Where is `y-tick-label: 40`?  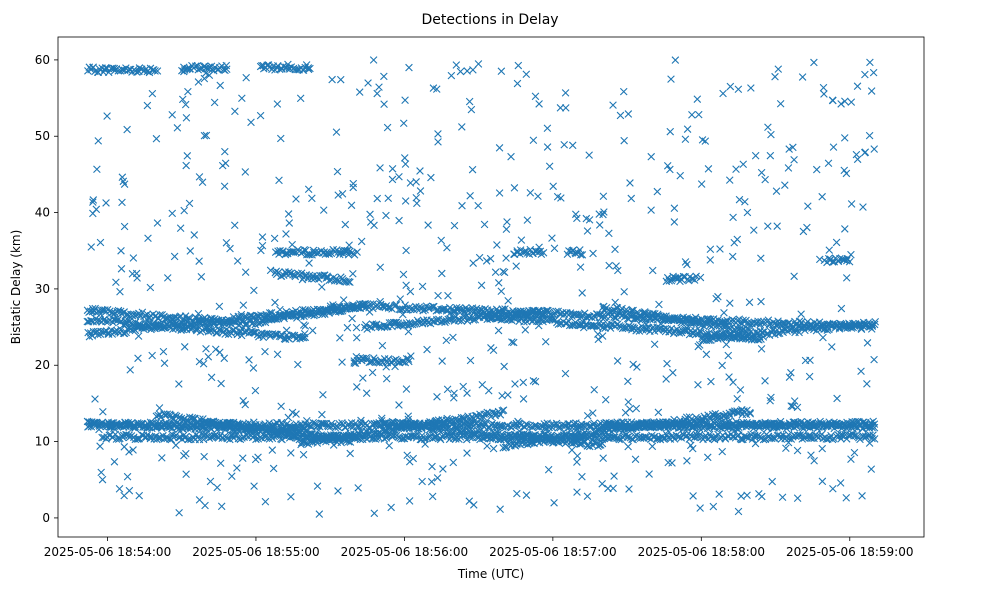
y-tick-label: 40 is located at coordinates (42, 213).